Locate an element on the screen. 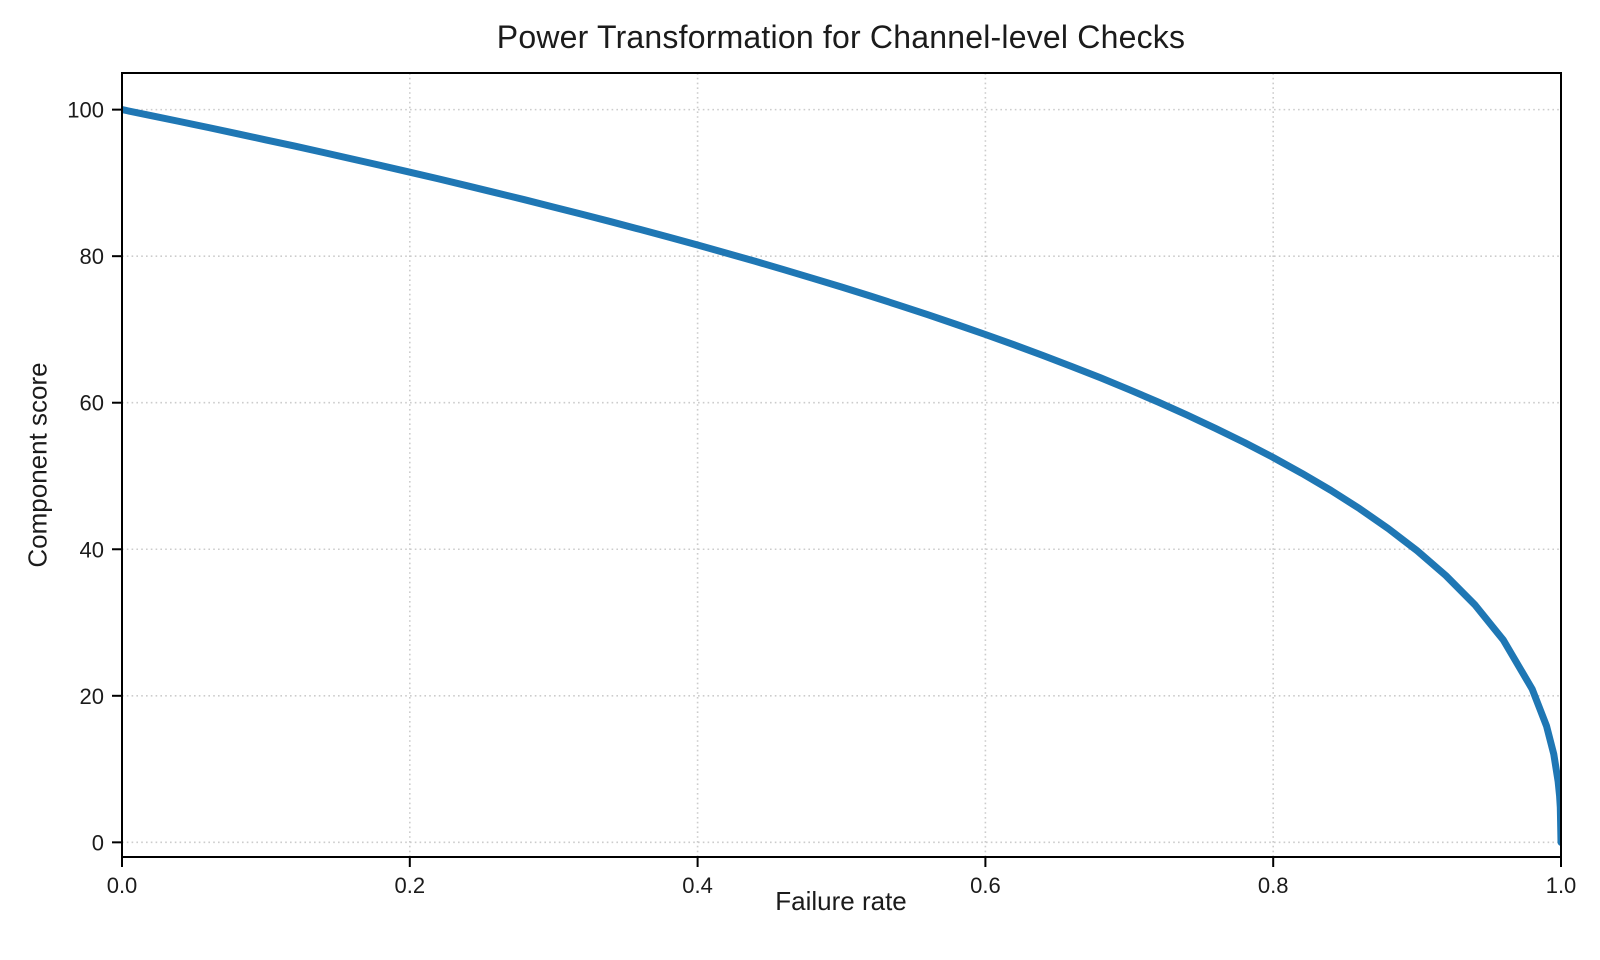 Image resolution: width=1600 pixels, height=960 pixels. x-tick-label: 1.0 is located at coordinates (1561, 885).